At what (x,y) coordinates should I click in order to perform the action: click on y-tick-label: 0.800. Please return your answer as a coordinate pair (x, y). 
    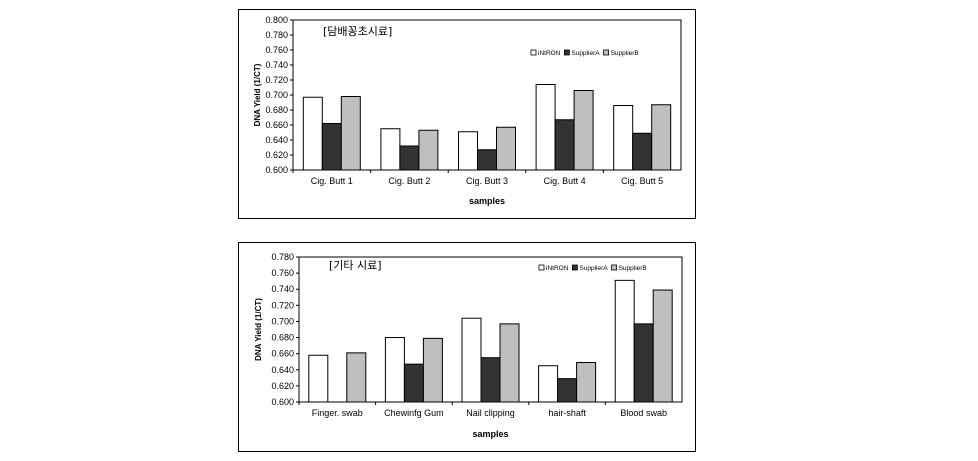
    Looking at the image, I should click on (276, 20).